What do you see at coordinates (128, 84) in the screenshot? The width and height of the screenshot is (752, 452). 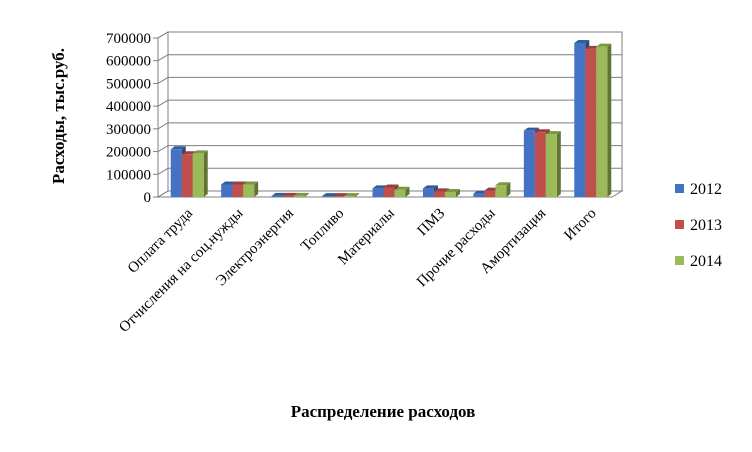 I see `y-tick-label: 500000` at bounding box center [128, 84].